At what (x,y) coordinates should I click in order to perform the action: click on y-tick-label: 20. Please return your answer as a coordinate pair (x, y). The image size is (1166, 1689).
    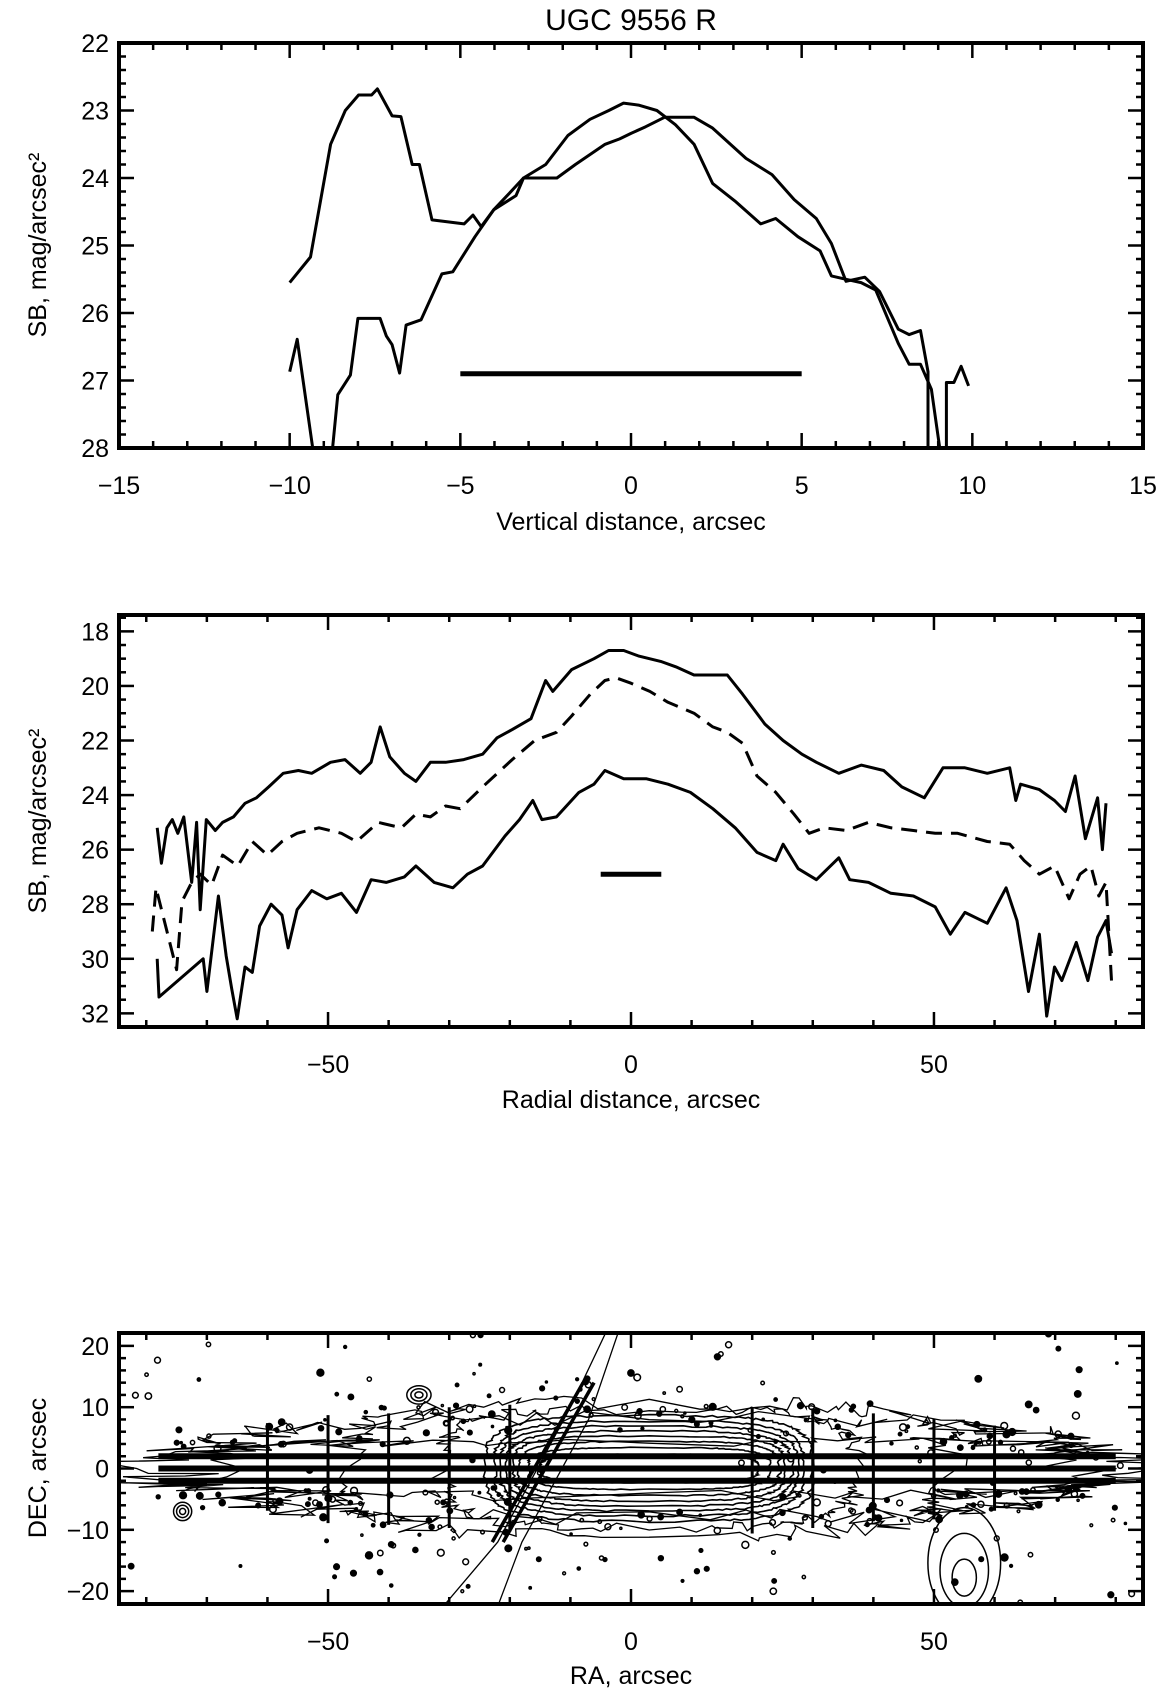
    Looking at the image, I should click on (95, 687).